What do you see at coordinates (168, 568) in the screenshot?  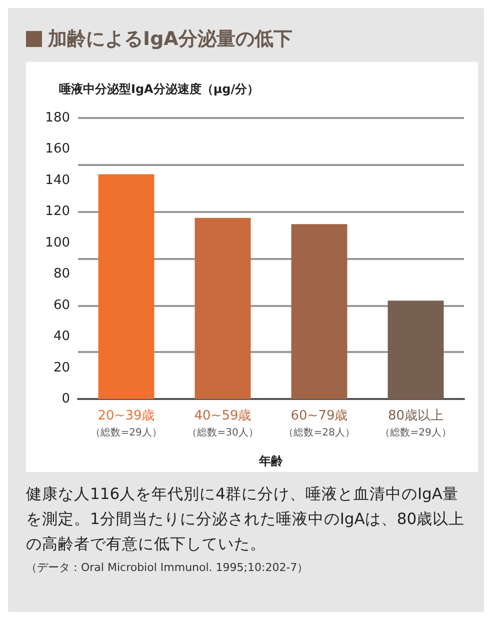 I see `text: （データ：Oral Microbiol Immunol. 1995;10:202-7）` at bounding box center [168, 568].